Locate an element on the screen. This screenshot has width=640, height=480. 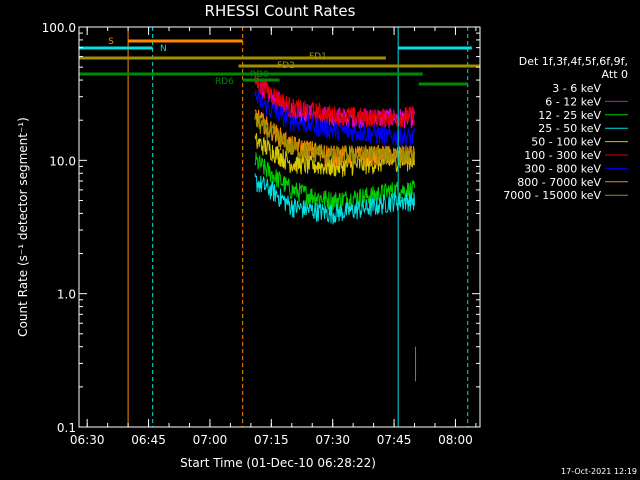
y-tick-label: 0.1 is located at coordinates (66, 428).